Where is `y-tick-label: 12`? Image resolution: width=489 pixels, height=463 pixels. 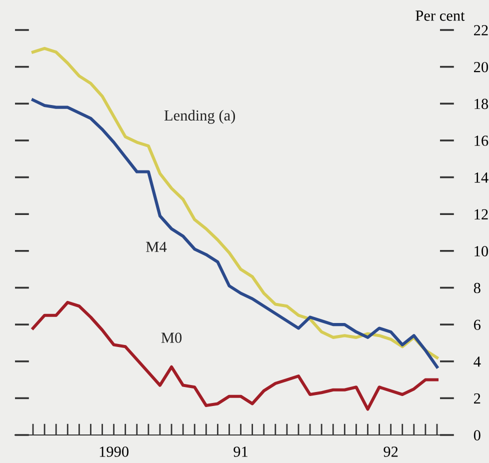 y-tick-label: 12 is located at coordinates (481, 214).